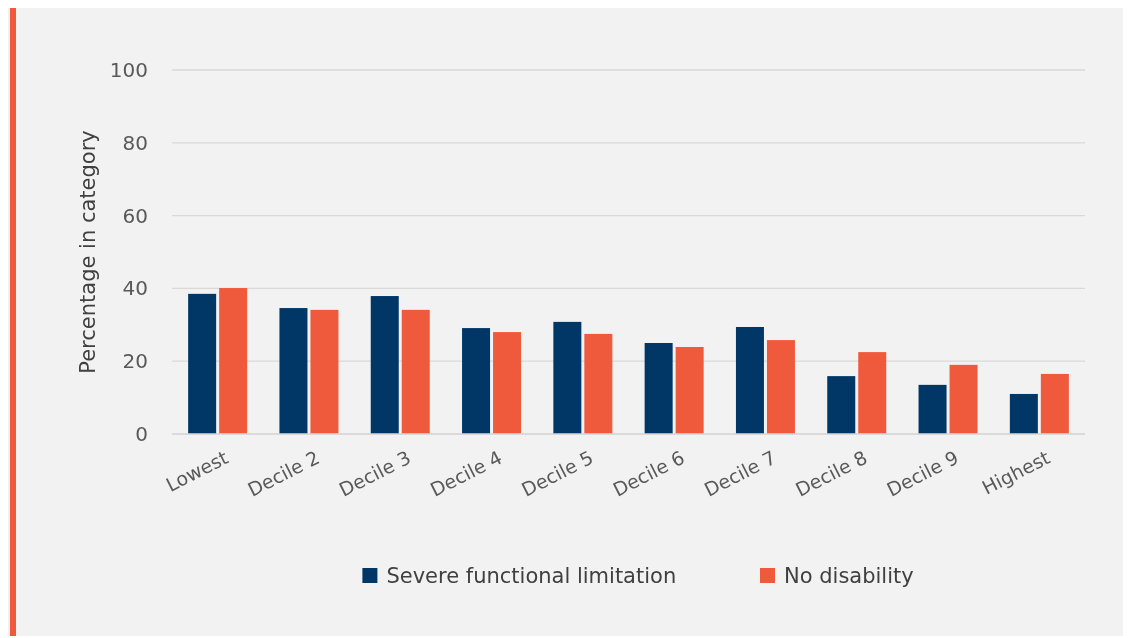  What do you see at coordinates (135, 215) in the screenshot?
I see `y-tick-label: 60` at bounding box center [135, 215].